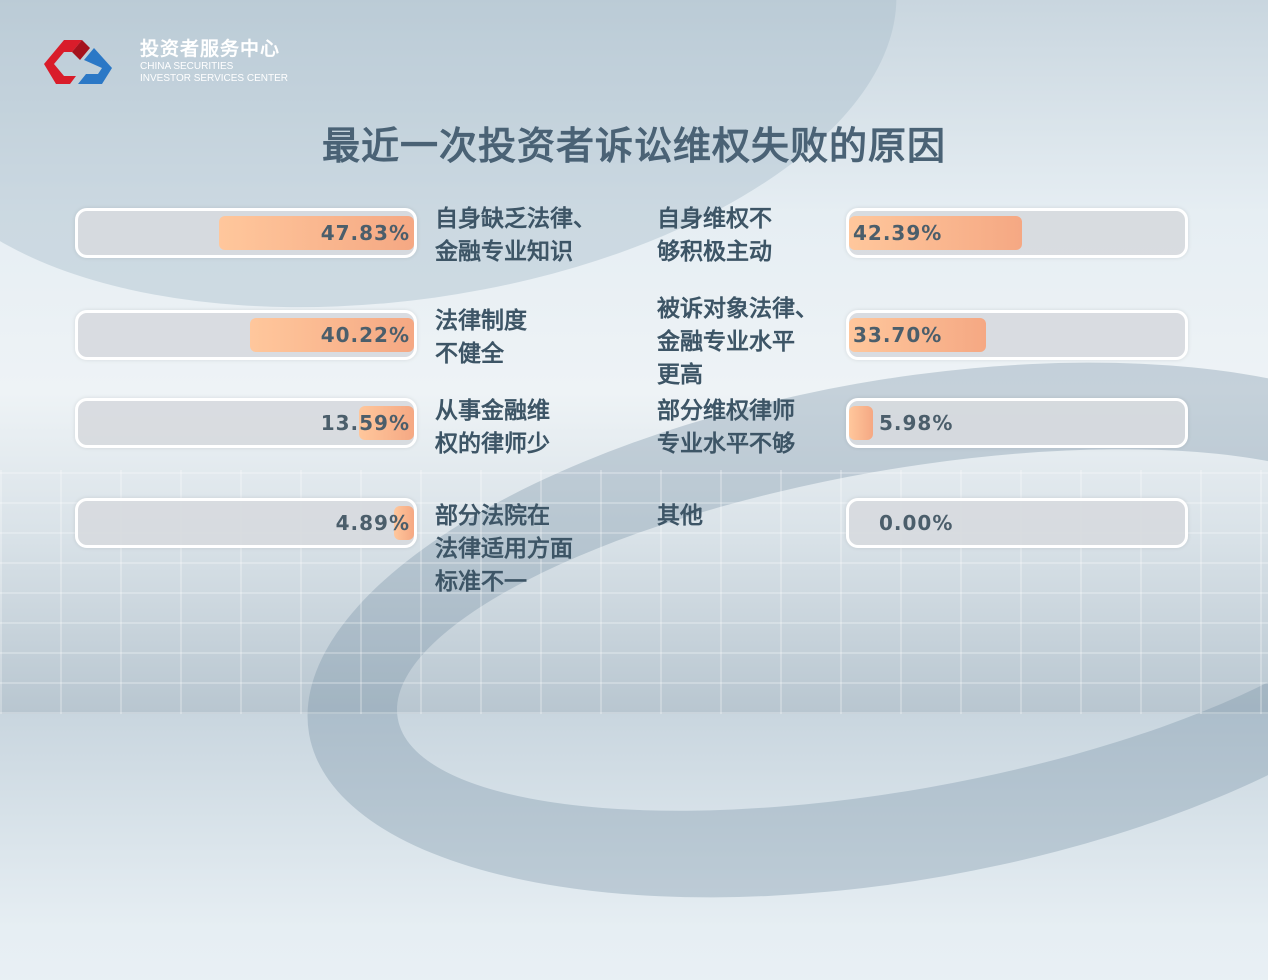 The image size is (1268, 980). What do you see at coordinates (714, 235) in the screenshot?
I see `category-label: 自身维权不 够积极主动` at bounding box center [714, 235].